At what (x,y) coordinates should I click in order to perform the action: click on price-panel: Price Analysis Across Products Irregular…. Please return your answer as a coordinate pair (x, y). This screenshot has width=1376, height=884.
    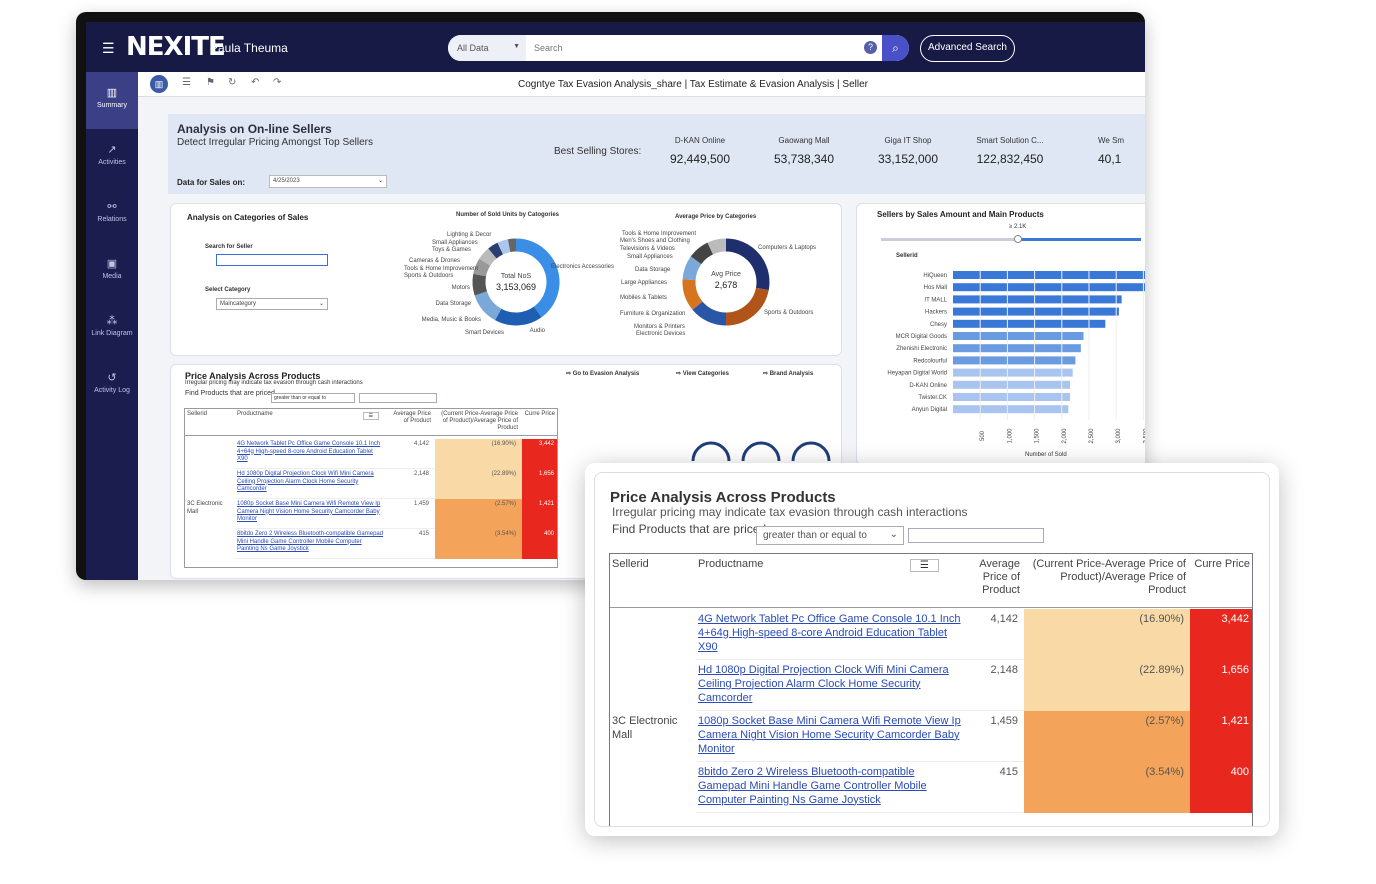
    Looking at the image, I should click on (506, 471).